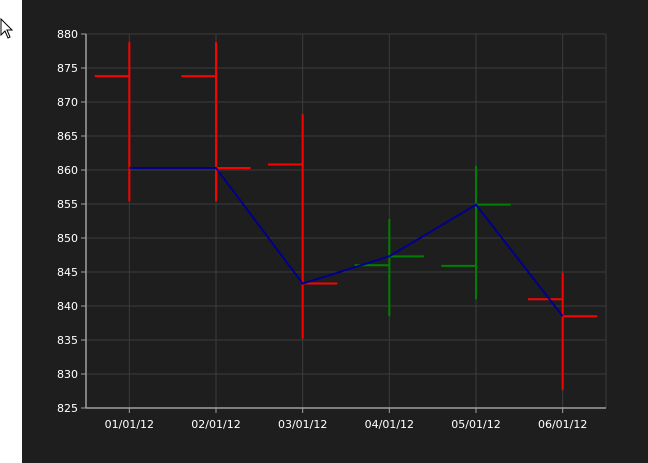  Describe the element at coordinates (67, 272) in the screenshot. I see `y-tick-label: 845` at that location.